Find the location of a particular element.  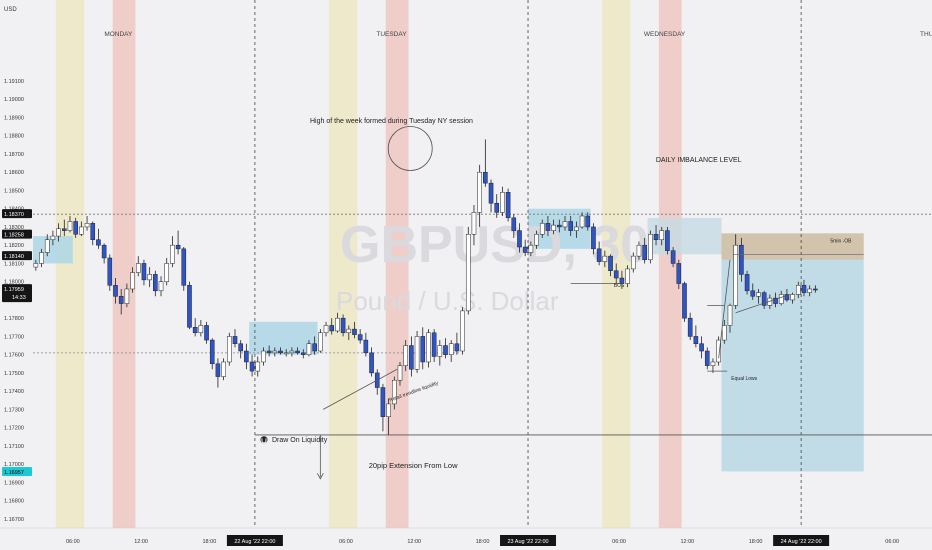

y-tick-label: 1.17300 is located at coordinates (14, 410).